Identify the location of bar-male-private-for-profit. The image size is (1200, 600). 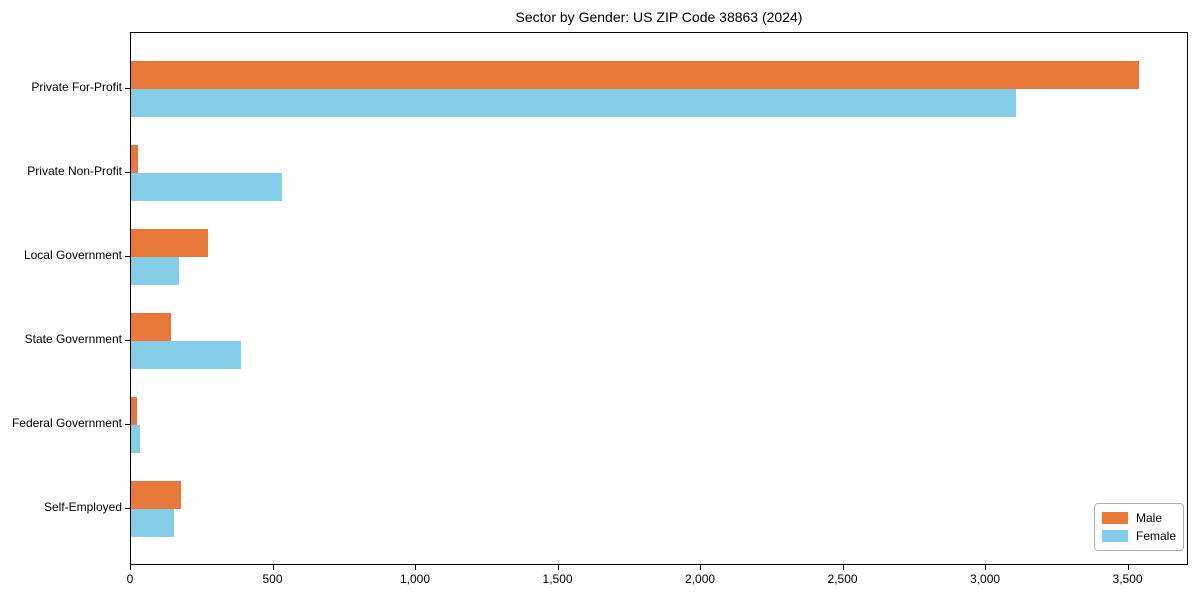
(635, 75).